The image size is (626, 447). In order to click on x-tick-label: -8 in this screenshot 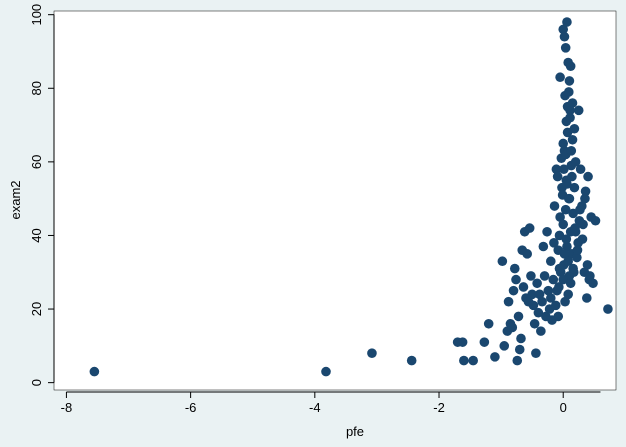, I will do `click(67, 407)`.